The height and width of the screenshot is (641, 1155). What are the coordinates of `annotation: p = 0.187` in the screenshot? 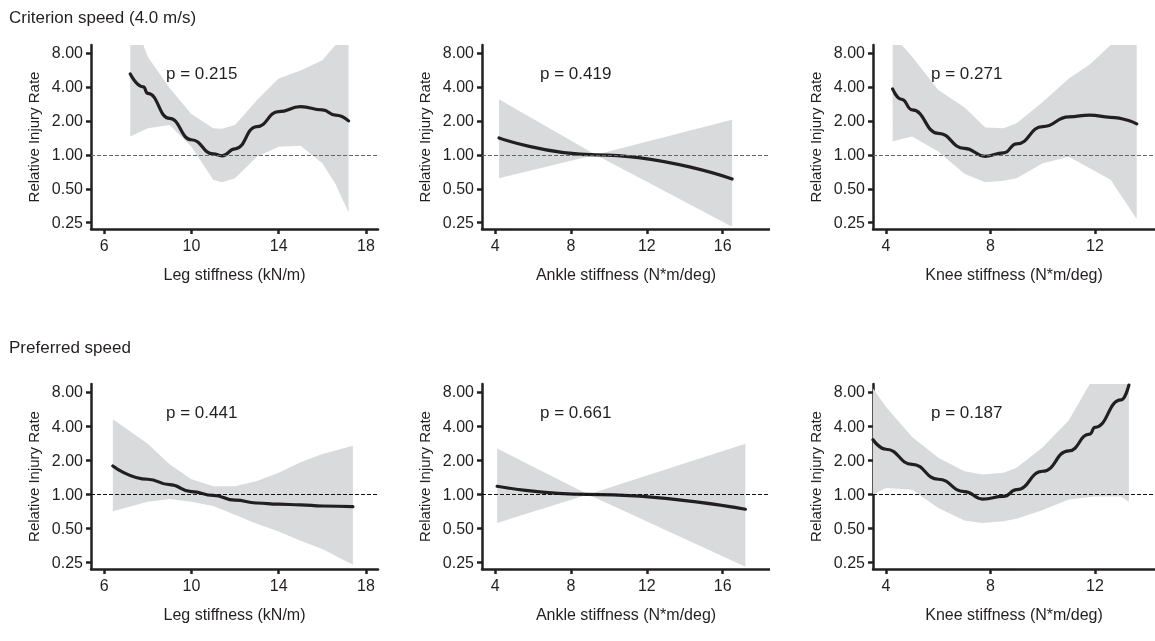 It's located at (967, 412).